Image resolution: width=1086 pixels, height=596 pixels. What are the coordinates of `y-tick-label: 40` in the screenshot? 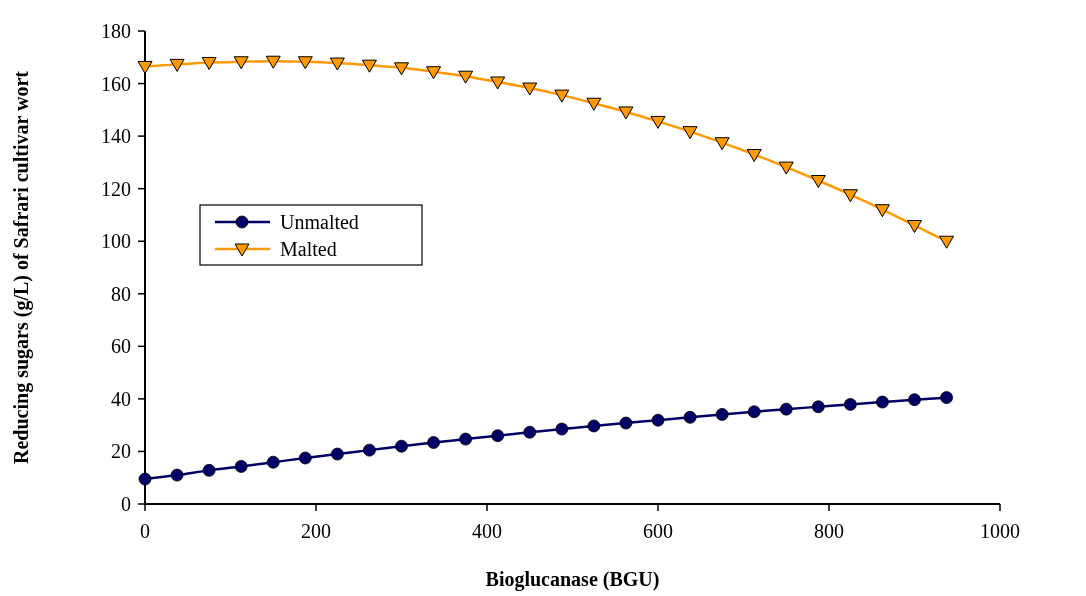 It's located at (121, 398).